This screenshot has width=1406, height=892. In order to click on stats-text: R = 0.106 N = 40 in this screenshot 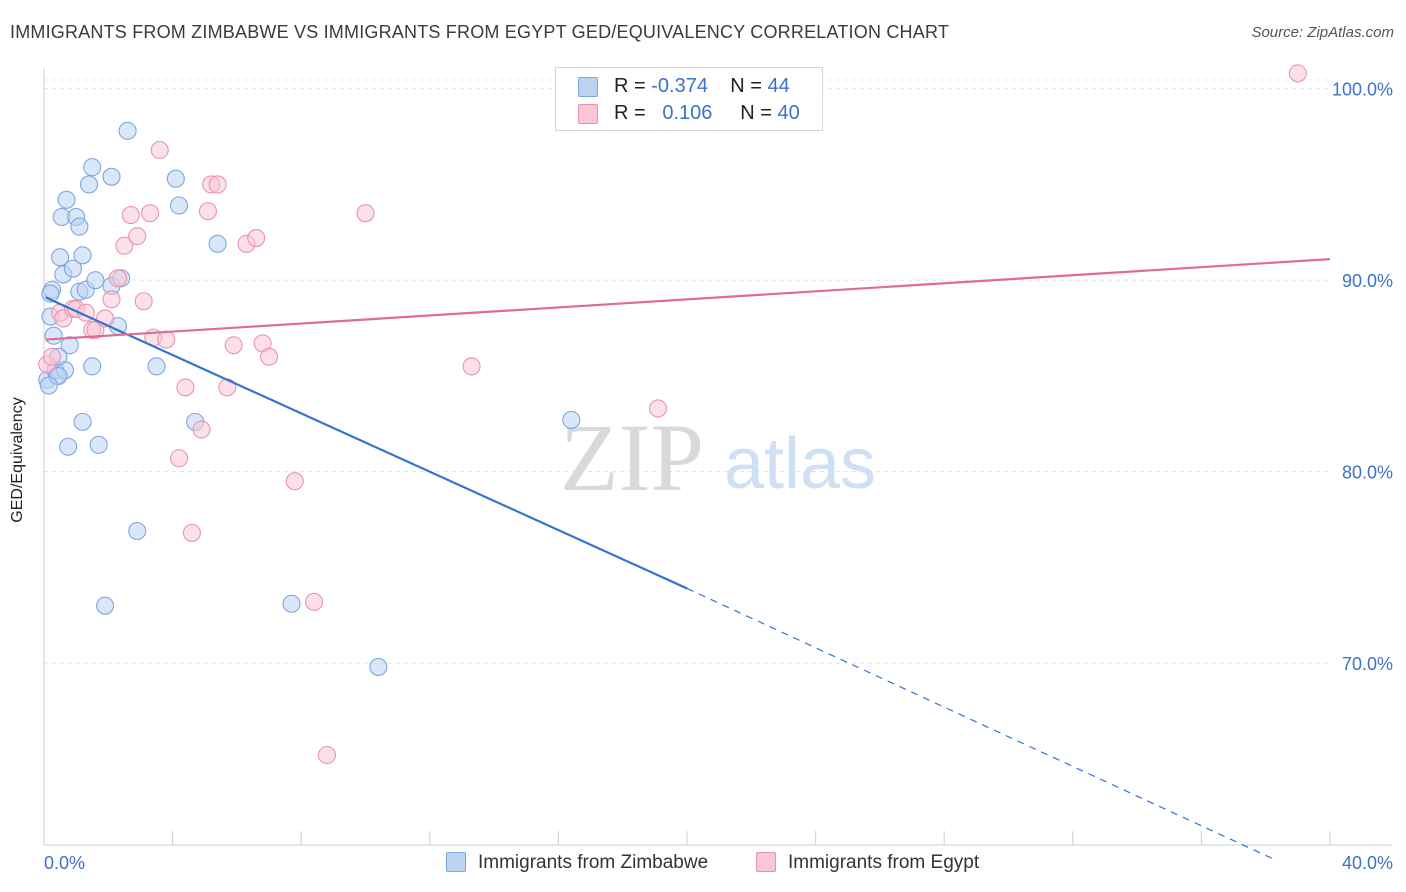, I will do `click(707, 113)`.